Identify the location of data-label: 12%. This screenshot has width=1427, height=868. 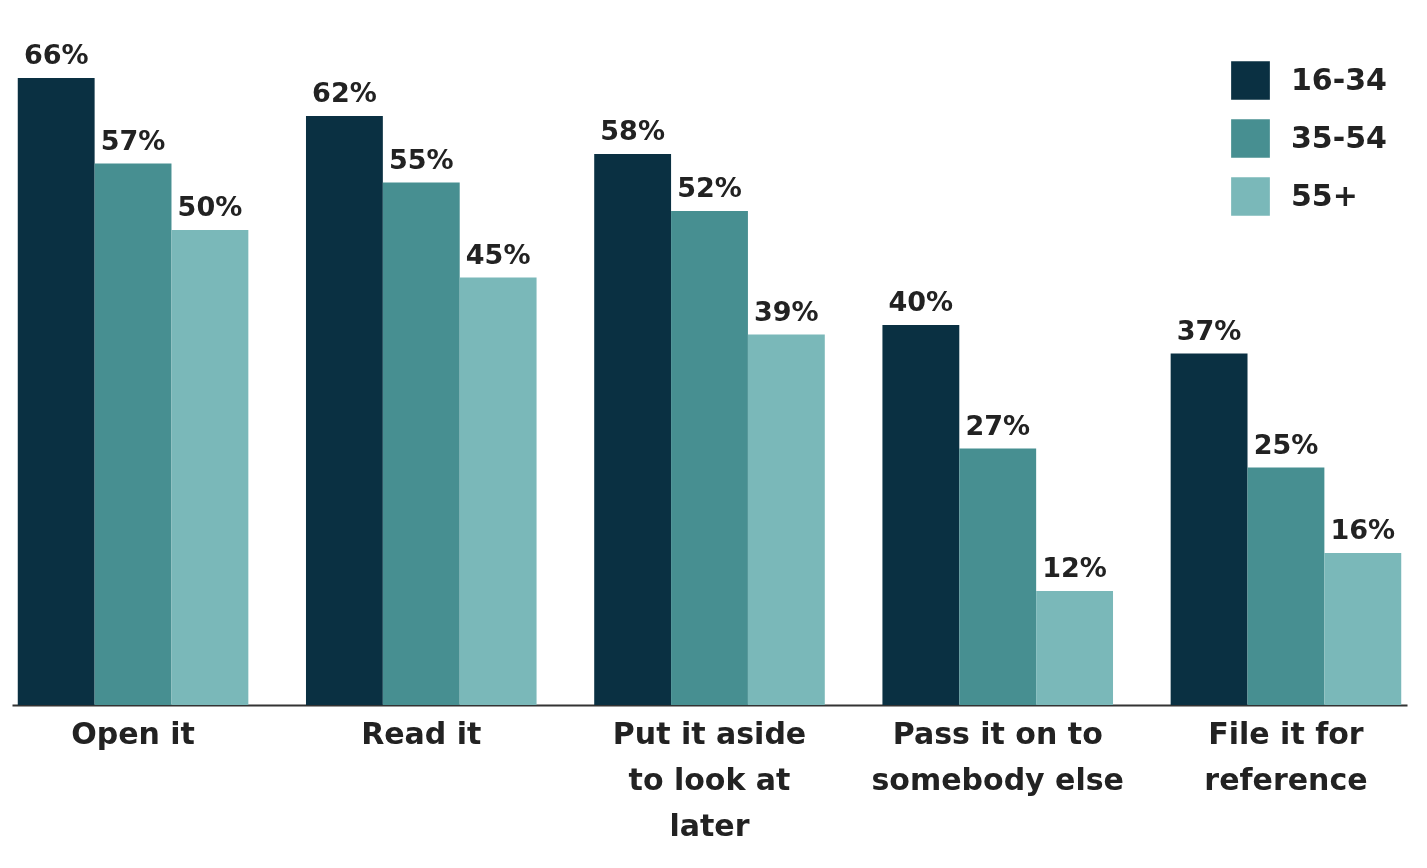
(1074, 567).